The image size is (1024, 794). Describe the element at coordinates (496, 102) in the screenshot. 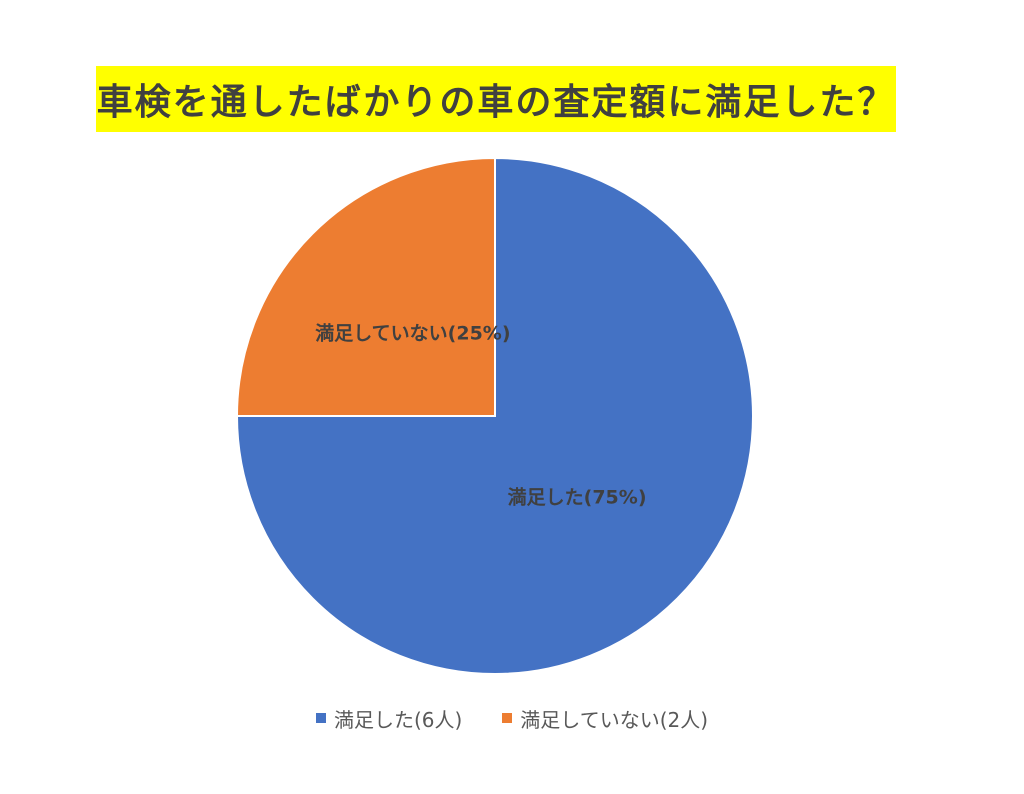

I see `chart-title: 車検を通したばかりの車の査定額に満足した？` at that location.